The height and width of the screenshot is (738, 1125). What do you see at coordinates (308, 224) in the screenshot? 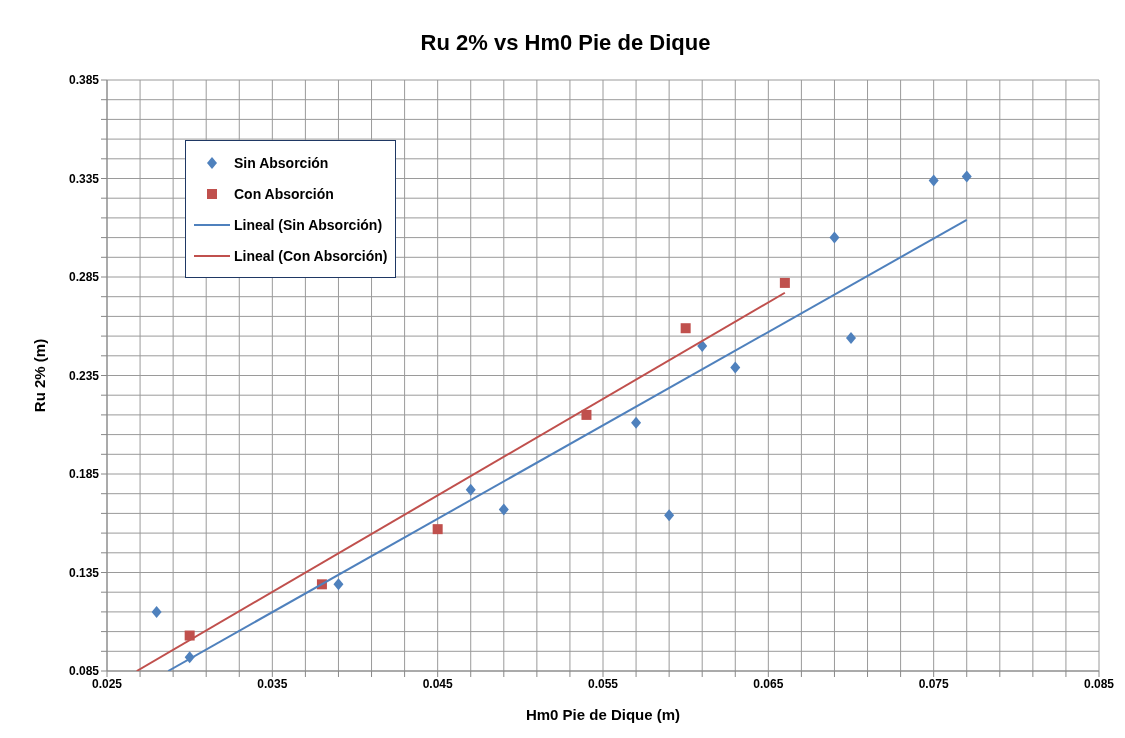
I see `legend-label: Lineal (Sin Absorción)` at bounding box center [308, 224].